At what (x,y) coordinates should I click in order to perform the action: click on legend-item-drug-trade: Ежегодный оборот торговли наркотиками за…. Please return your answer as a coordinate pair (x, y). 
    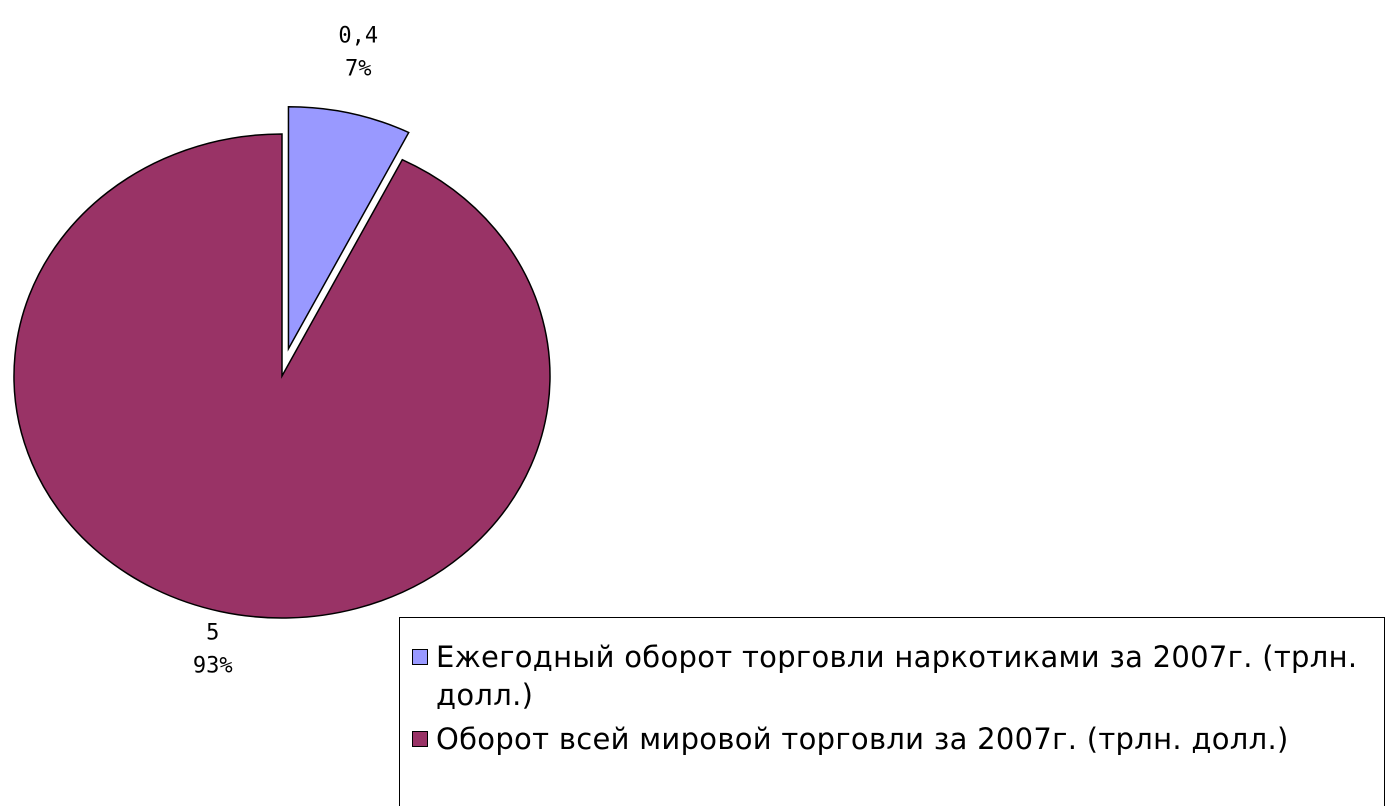
    Looking at the image, I should click on (898, 676).